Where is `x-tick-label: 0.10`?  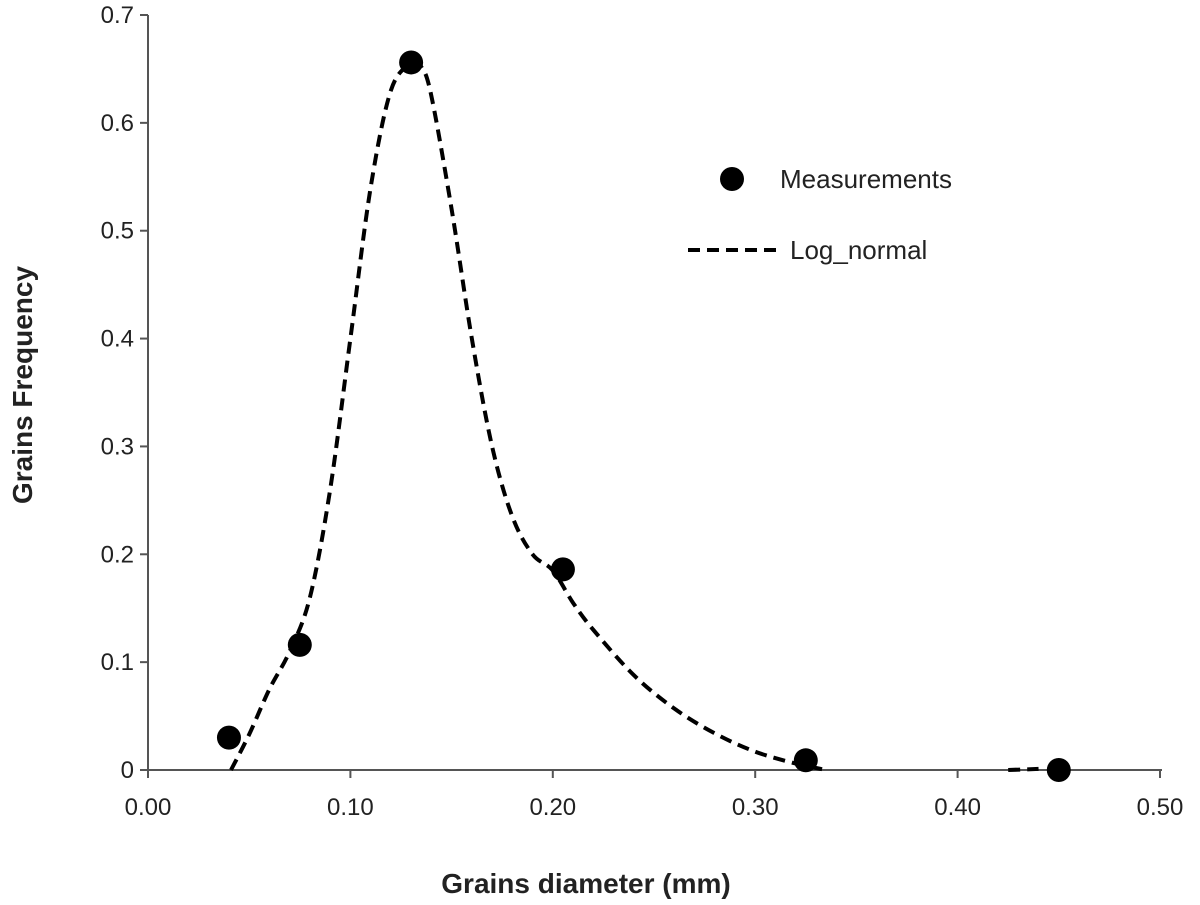
x-tick-label: 0.10 is located at coordinates (350, 807).